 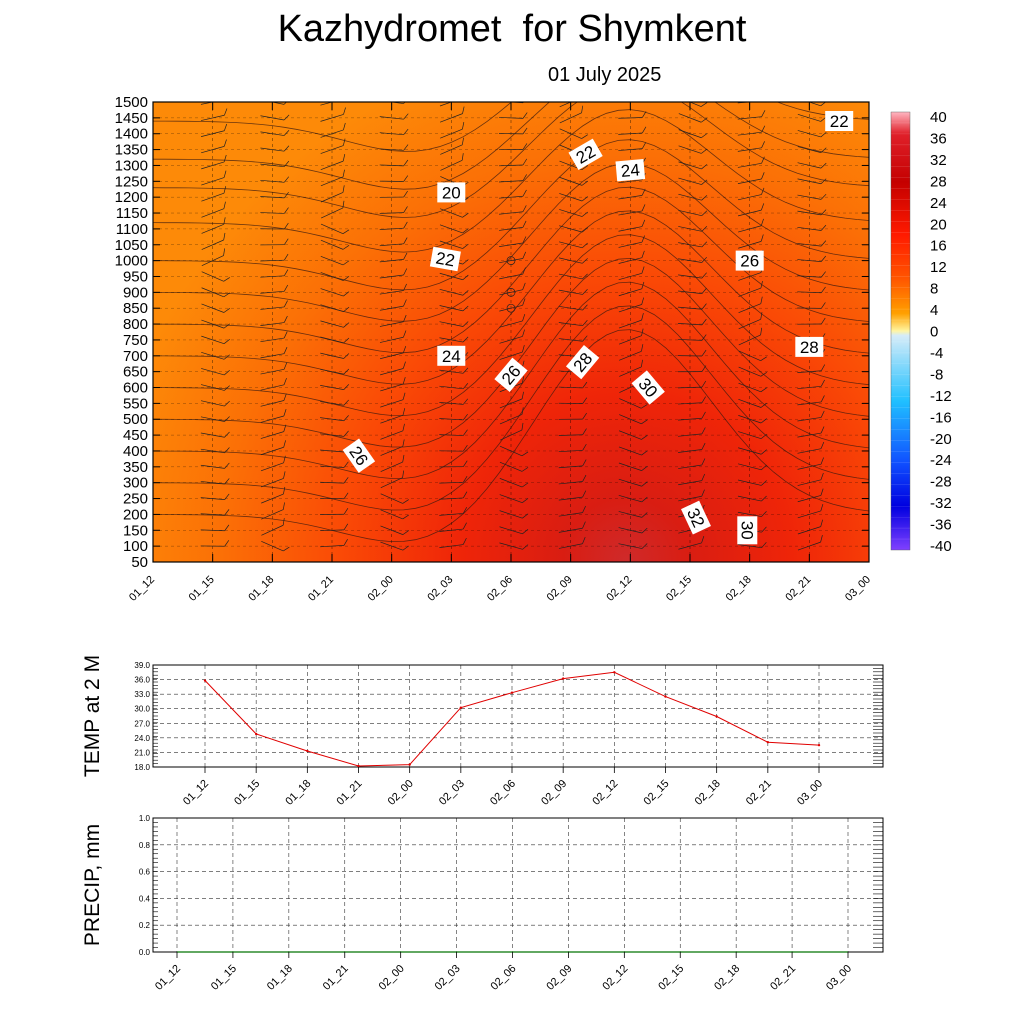 I want to click on calm-wind-circle, so click(x=511, y=308).